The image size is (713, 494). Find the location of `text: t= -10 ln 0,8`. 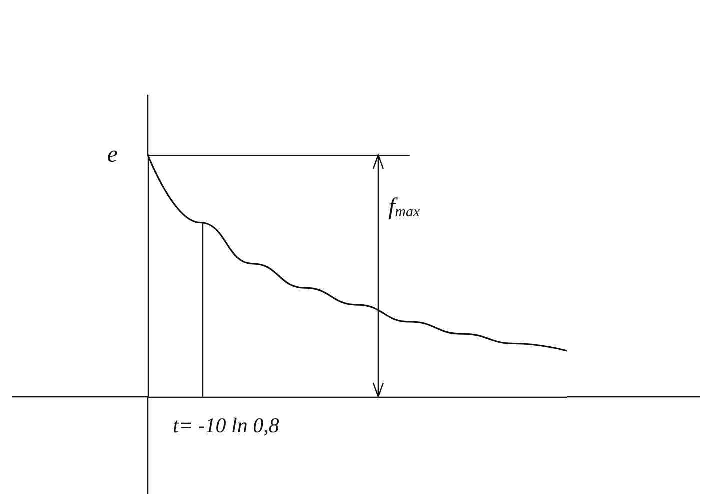

text: t= -10 ln 0,8 is located at coordinates (226, 426).